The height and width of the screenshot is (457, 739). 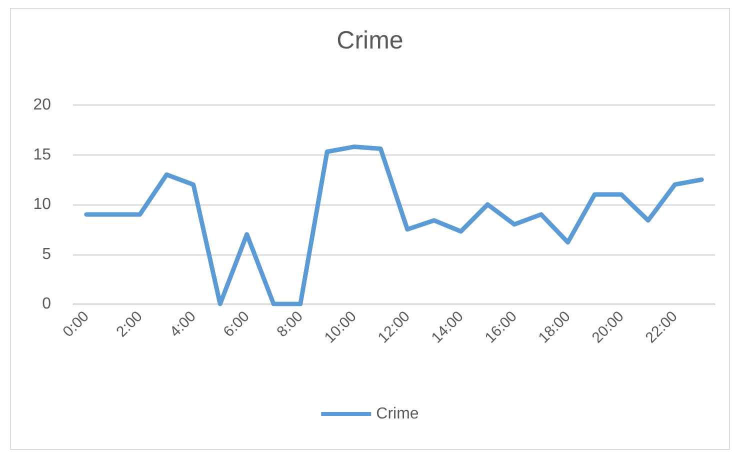 What do you see at coordinates (397, 414) in the screenshot?
I see `legend-label: Crime` at bounding box center [397, 414].